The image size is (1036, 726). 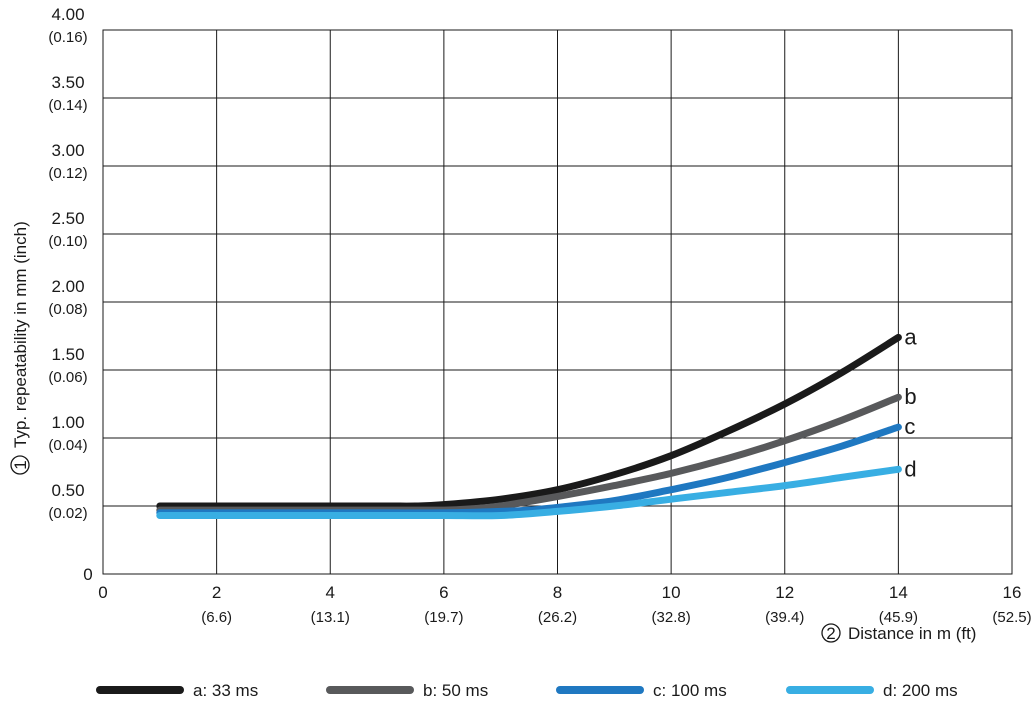 I want to click on x-tick-sublabel: (19.7), so click(x=443, y=617).